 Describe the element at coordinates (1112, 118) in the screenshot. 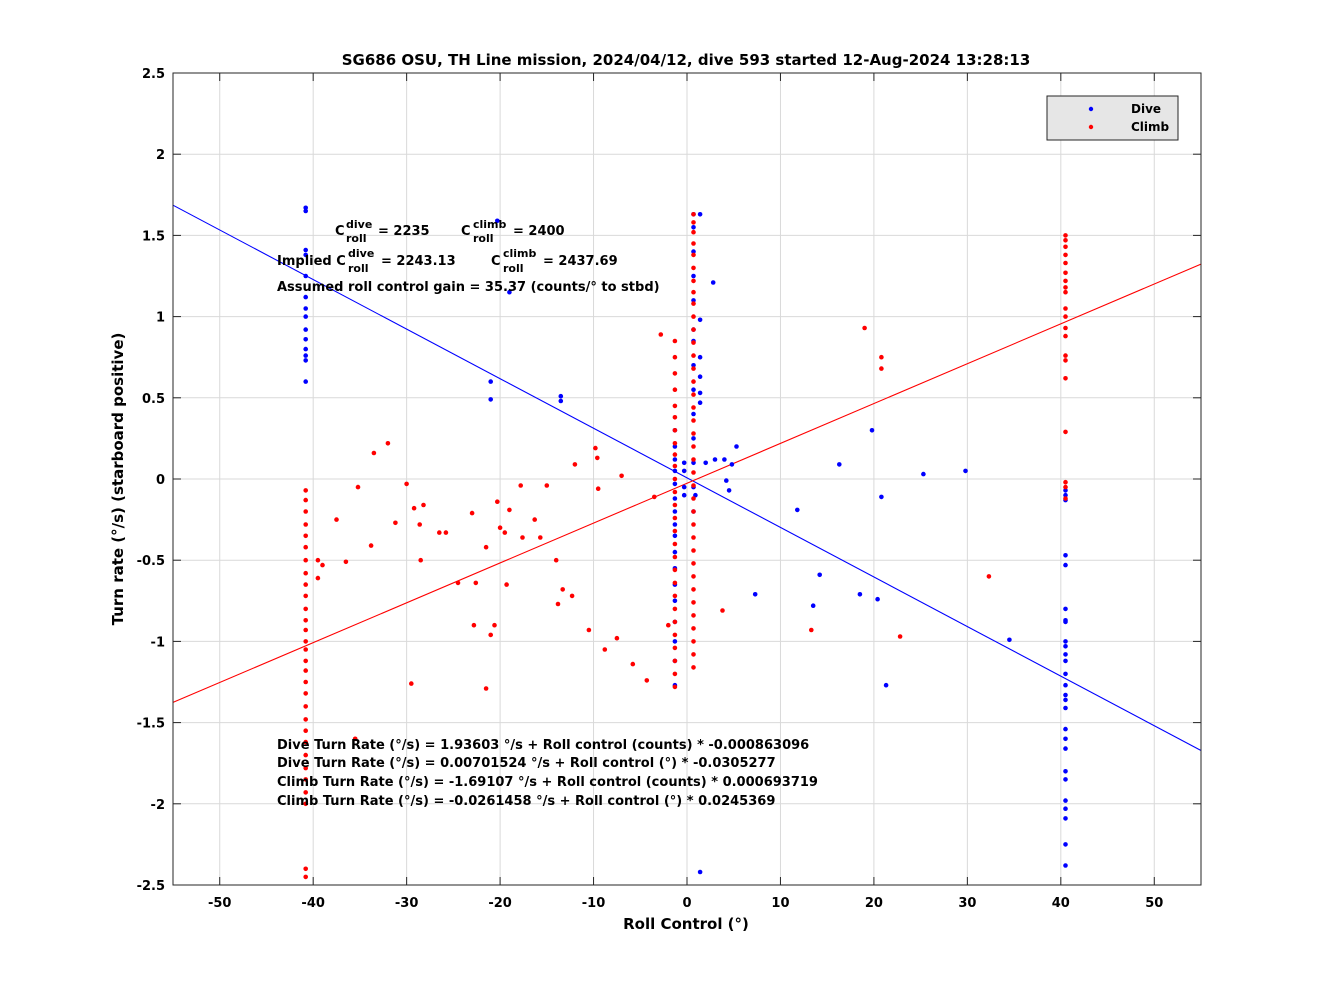

I see `legend: Dive Climb` at that location.